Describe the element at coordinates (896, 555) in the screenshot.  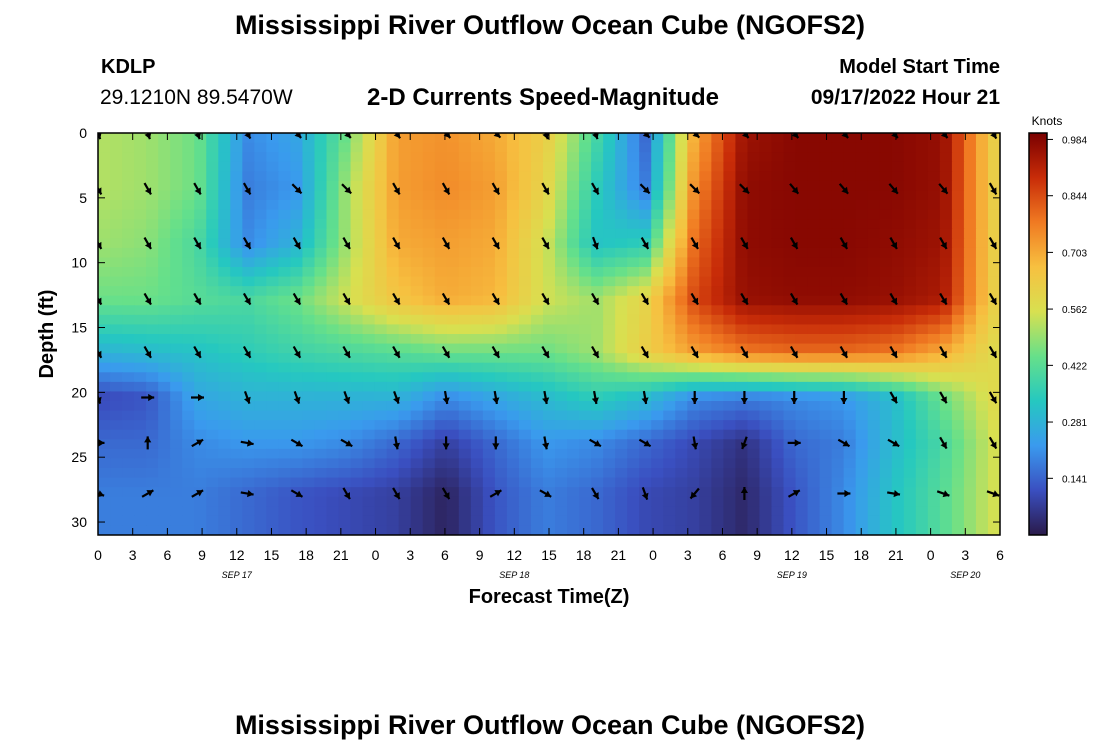
I see `x-tick-label: 21` at that location.